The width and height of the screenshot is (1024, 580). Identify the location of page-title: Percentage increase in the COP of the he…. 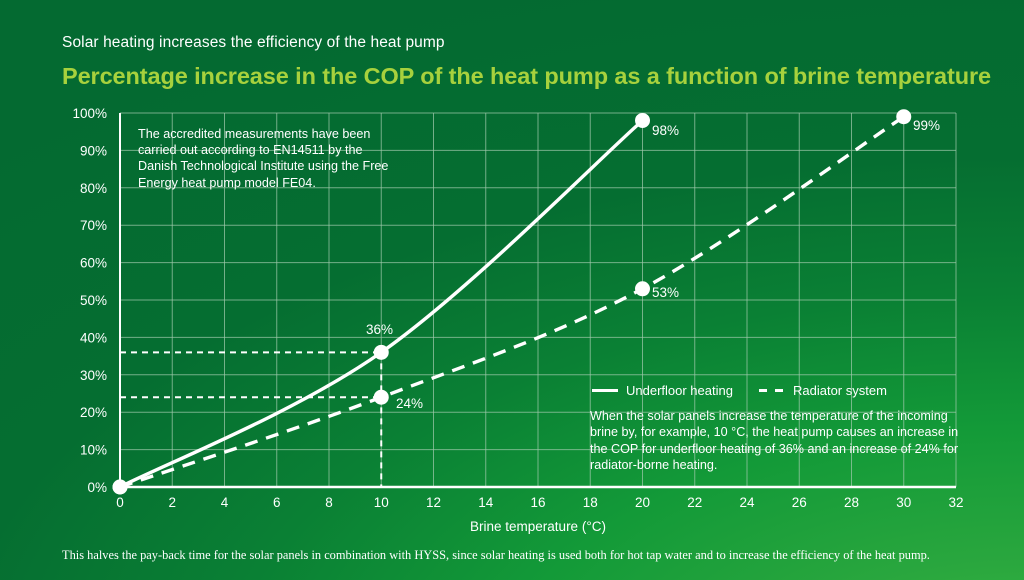
(526, 76).